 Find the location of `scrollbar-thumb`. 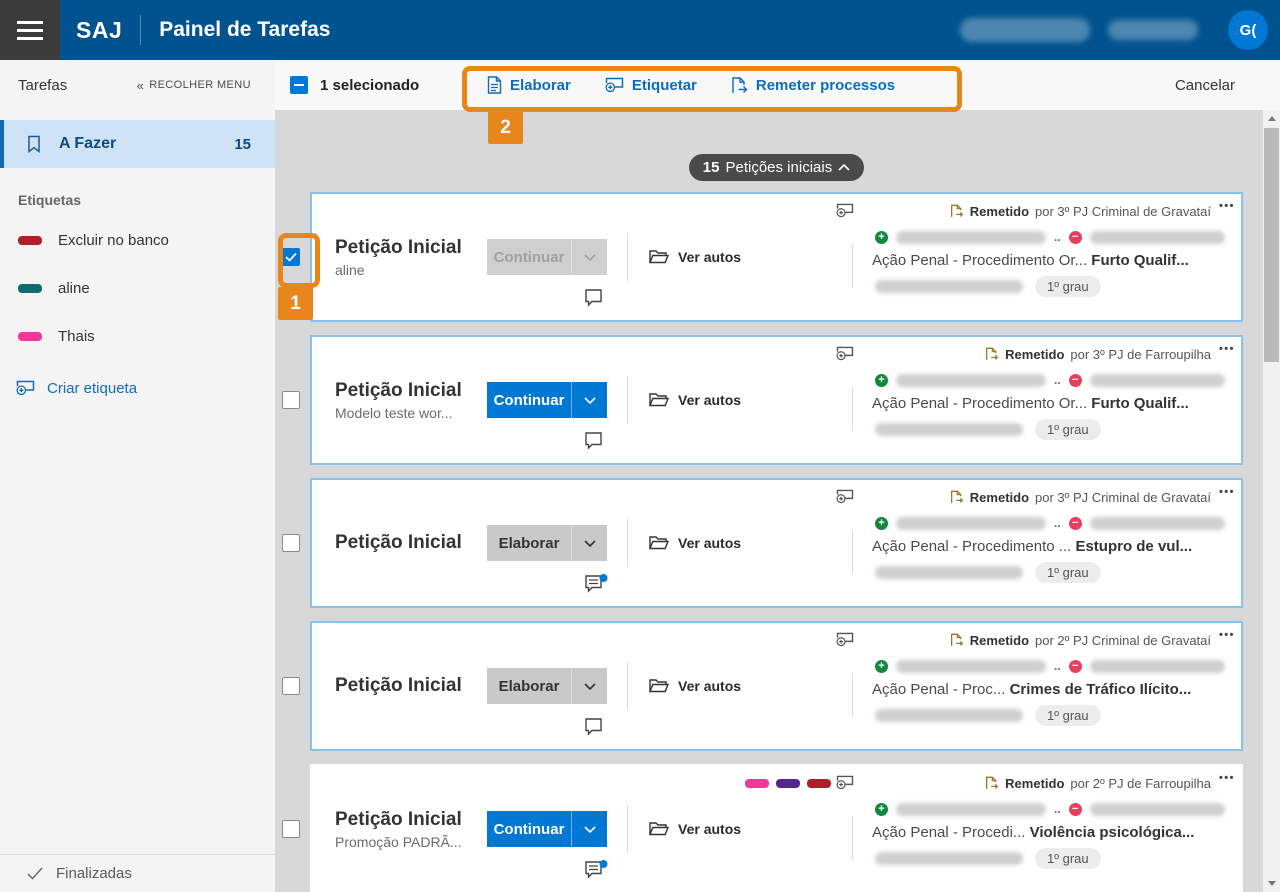

scrollbar-thumb is located at coordinates (1271, 245).